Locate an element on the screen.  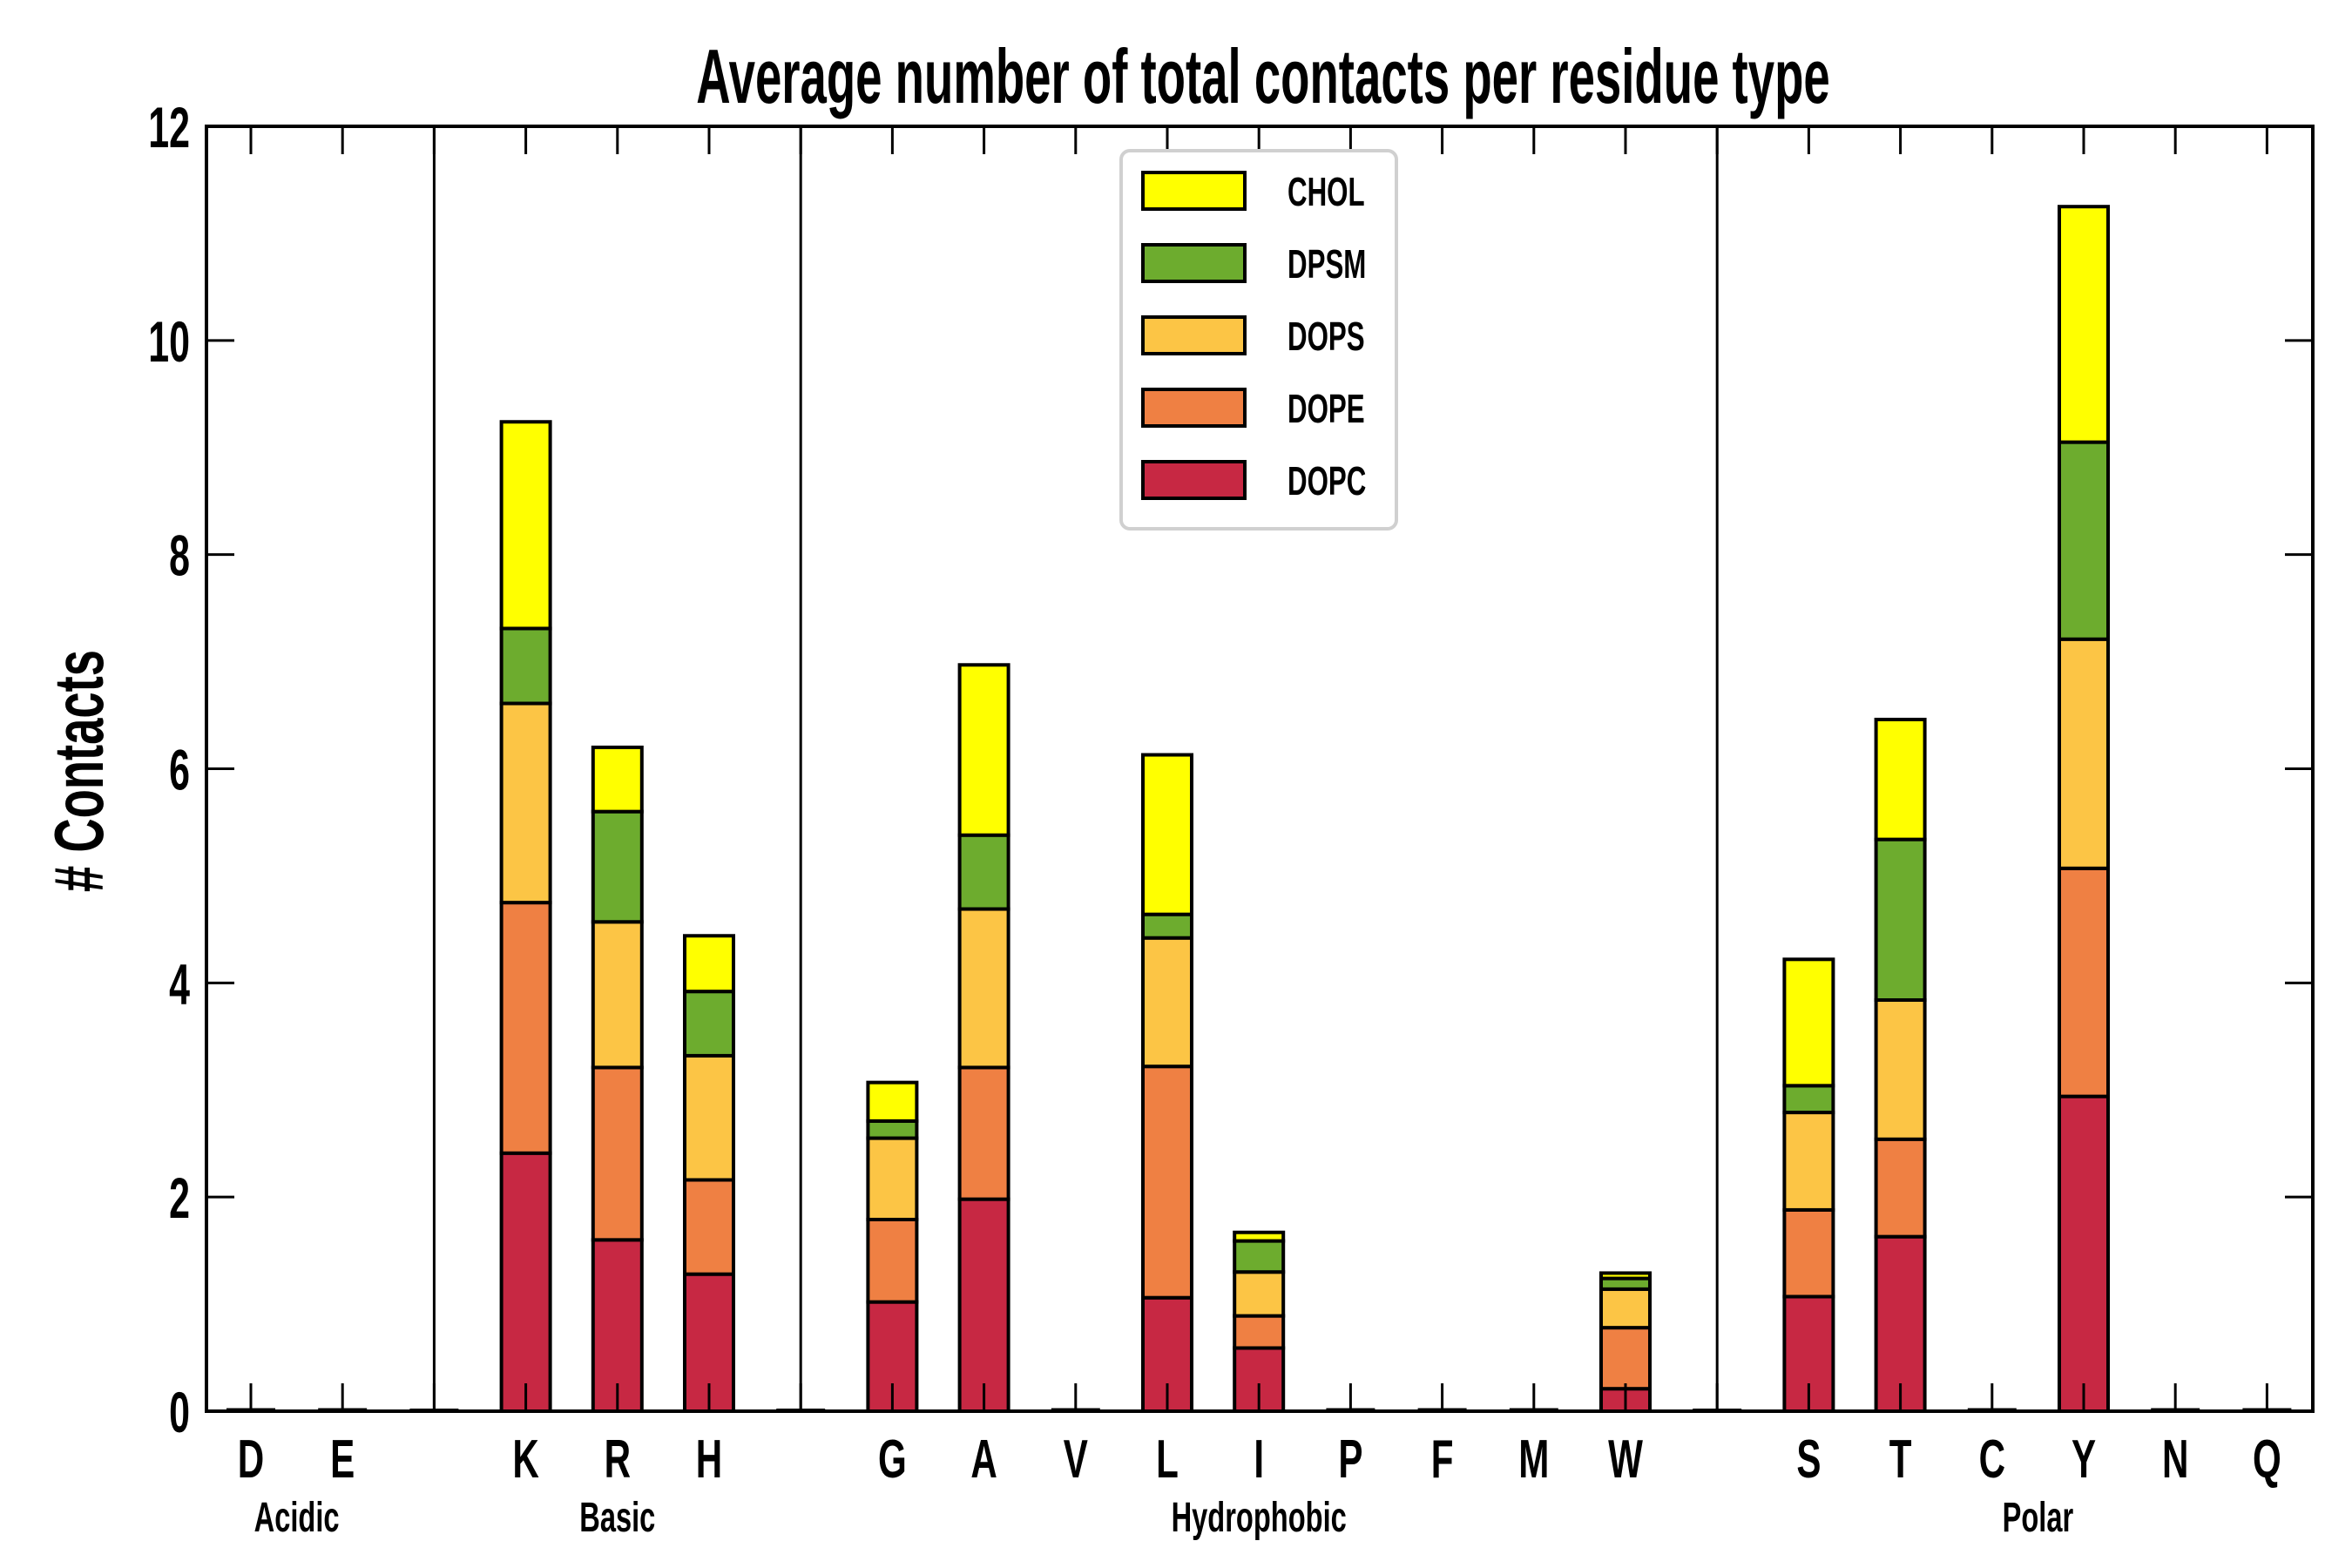
bar-segment-W-dops is located at coordinates (1625, 1309).